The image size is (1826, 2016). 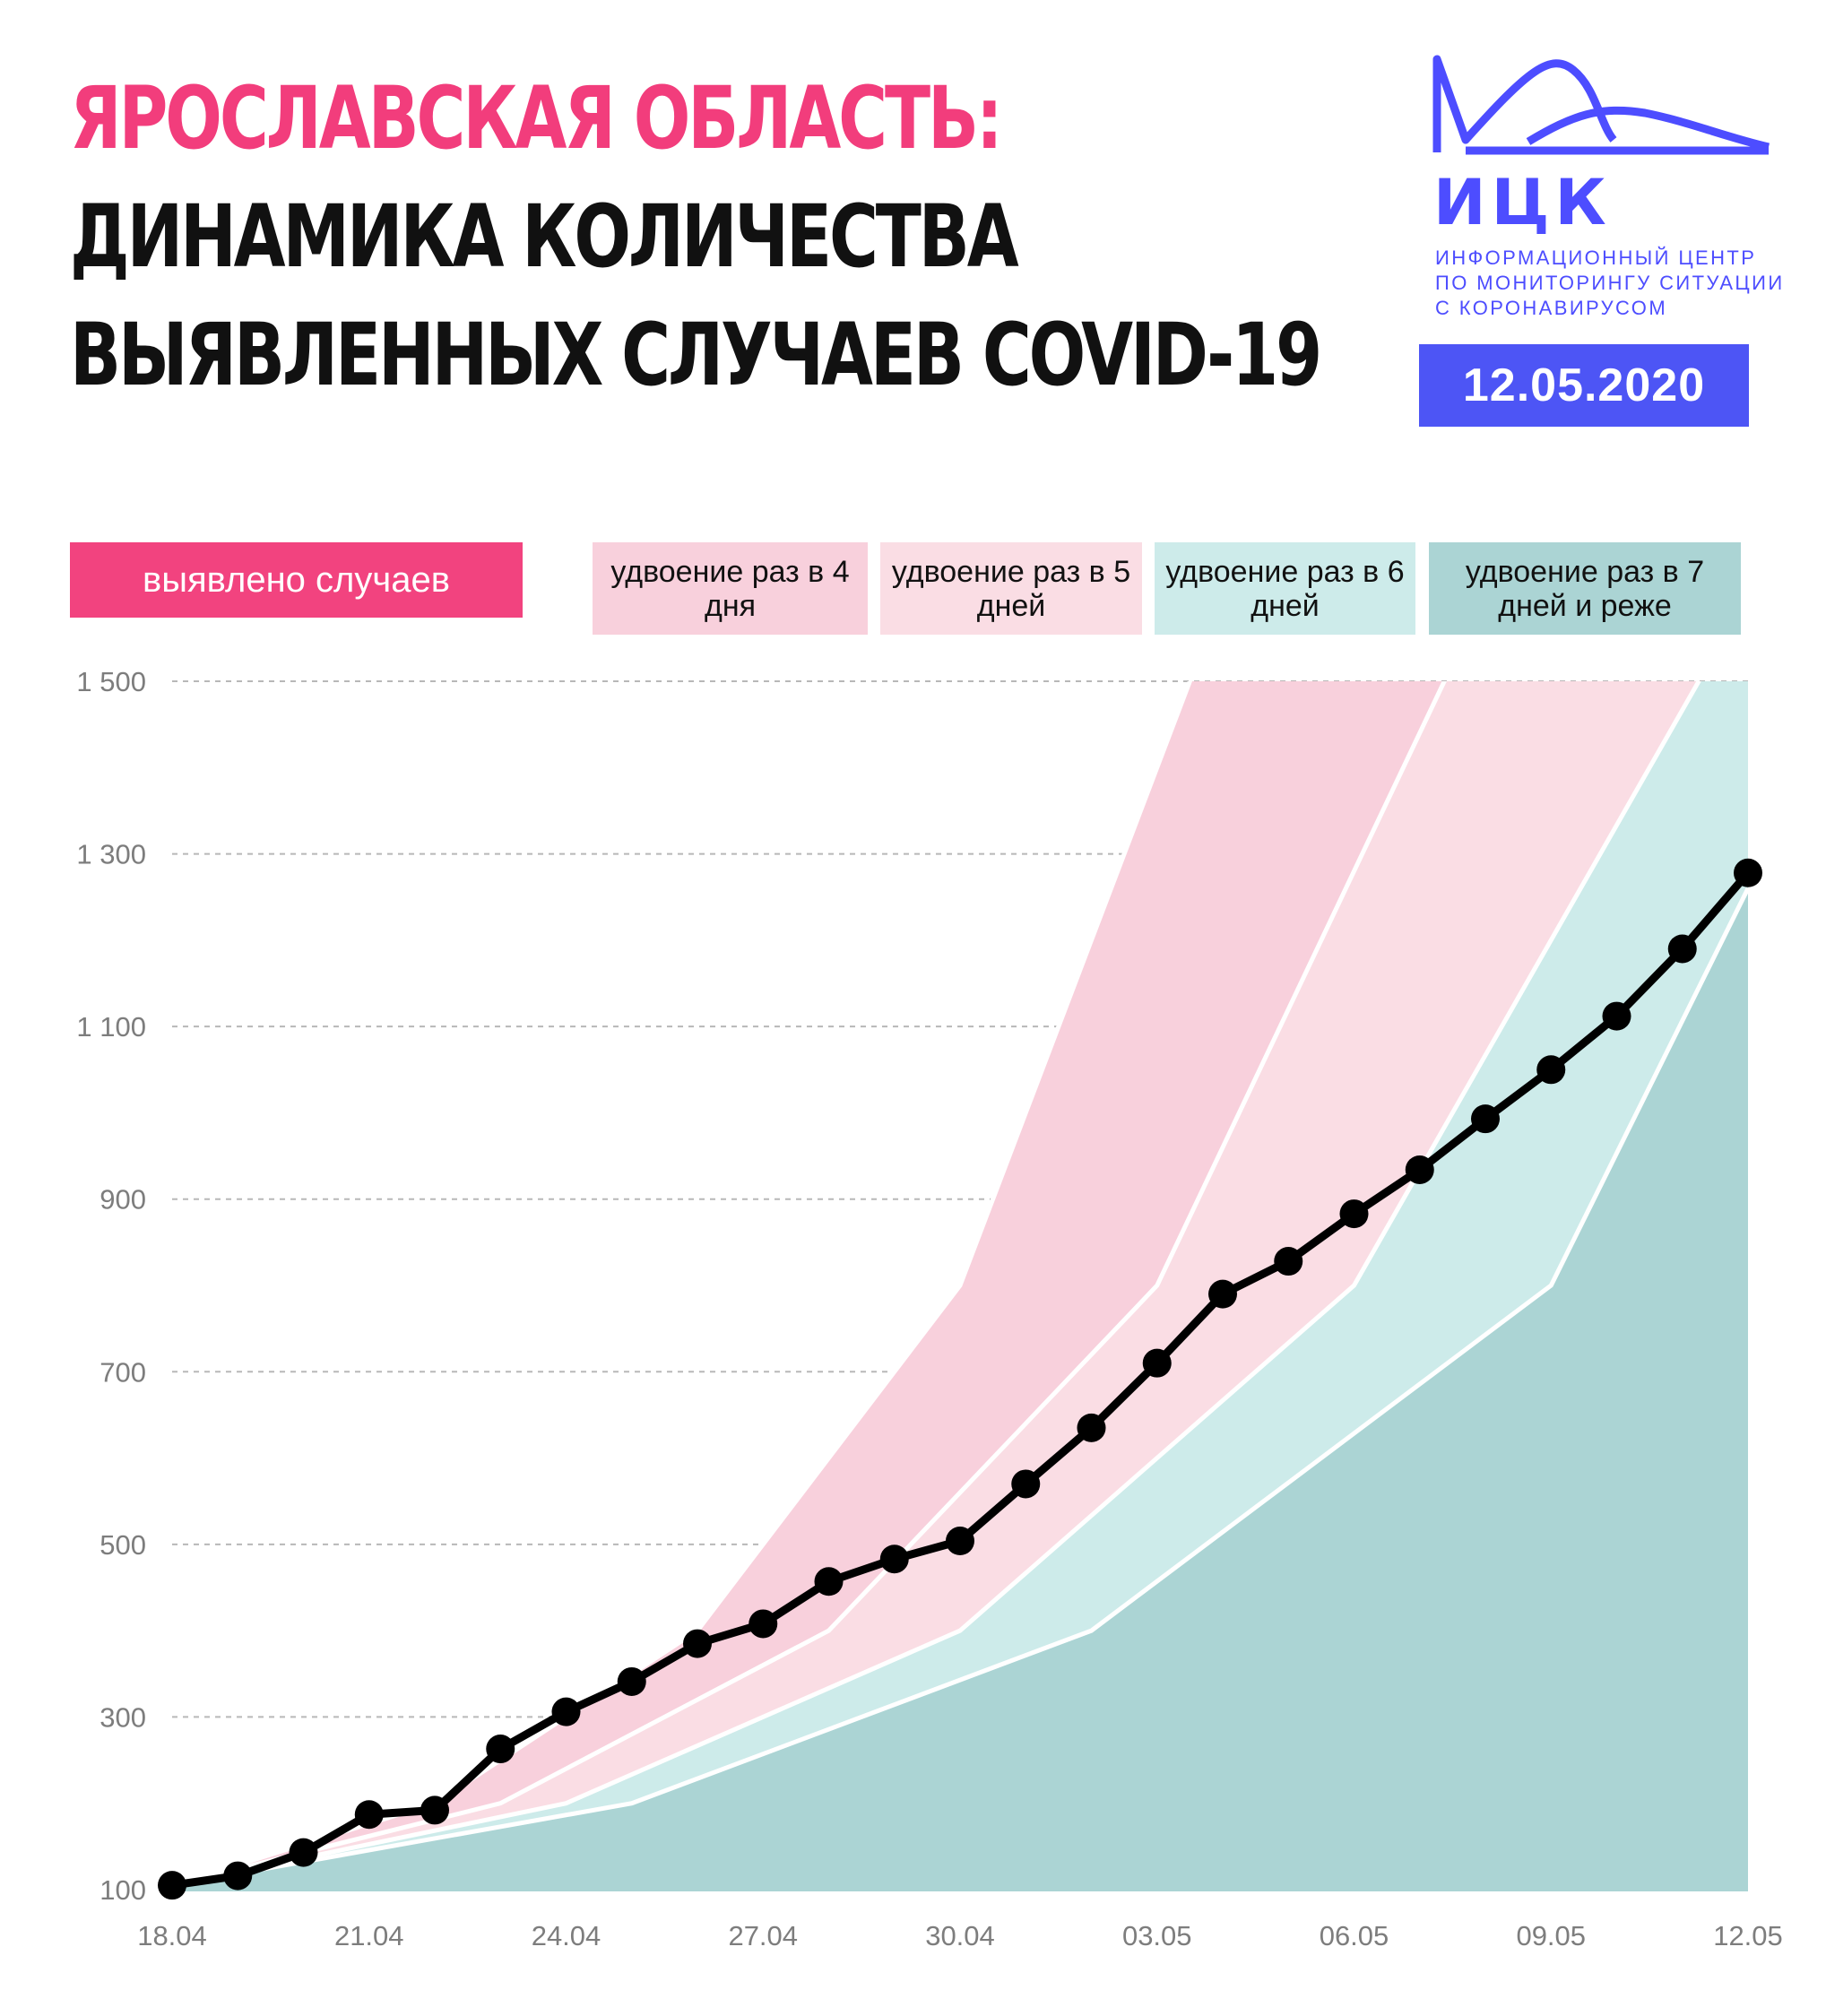 I want to click on legend-doubling-4-days: удвоение раз в 4 дня, so click(x=730, y=588).